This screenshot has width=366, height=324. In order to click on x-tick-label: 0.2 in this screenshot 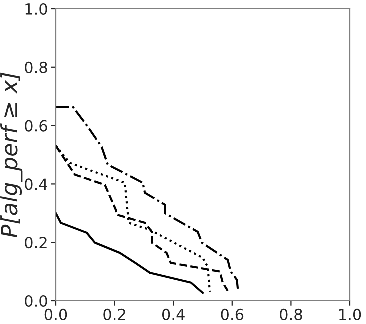, I will do `click(115, 314)`.